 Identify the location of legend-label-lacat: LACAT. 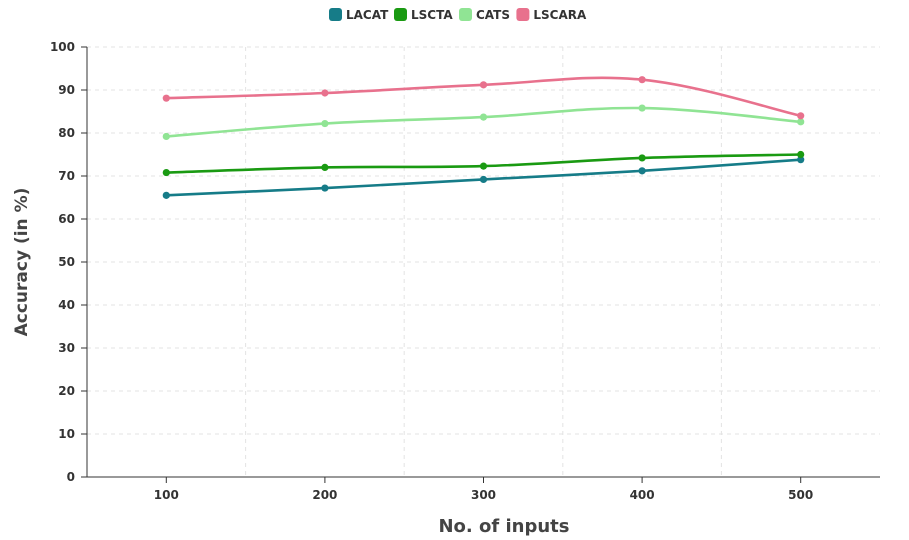
(367, 15).